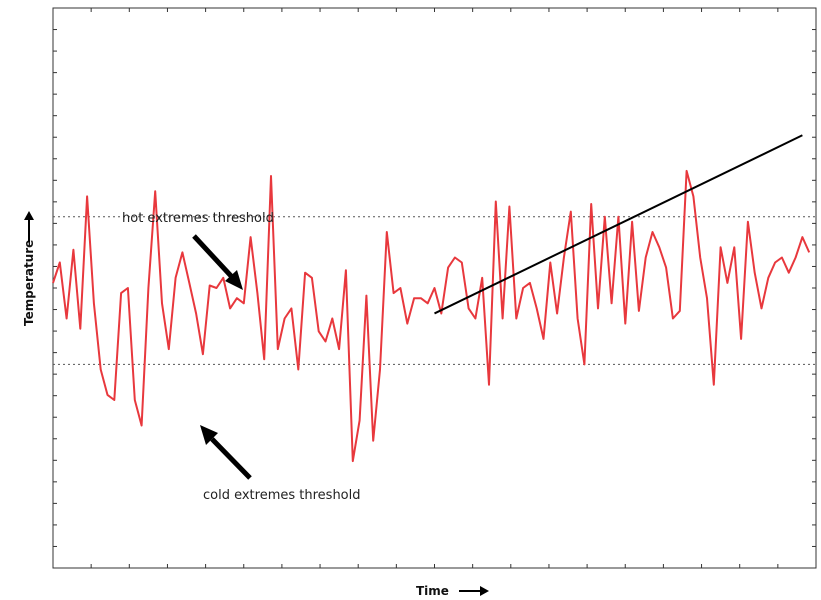  Describe the element at coordinates (29, 226) in the screenshot. I see `y-axis-arrow-icon` at that location.